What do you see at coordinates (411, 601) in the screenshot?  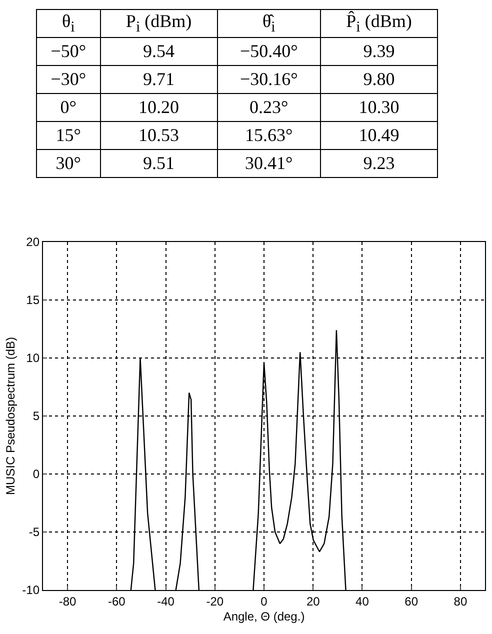 I see `x-tick-label: 60` at bounding box center [411, 601].